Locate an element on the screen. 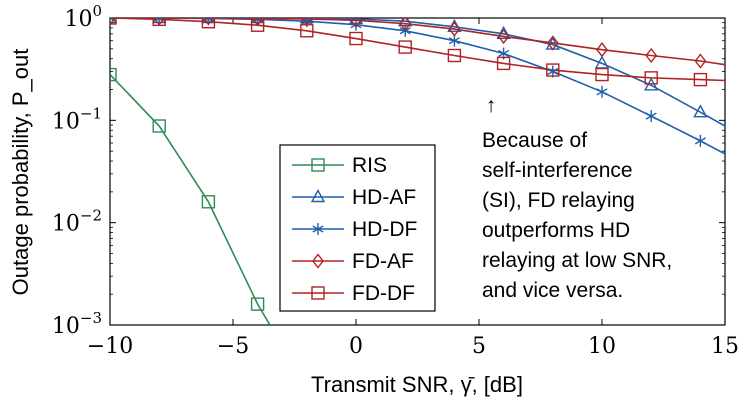 The height and width of the screenshot is (404, 748). y-tick-label: 10⁻³ is located at coordinates (77, 324).